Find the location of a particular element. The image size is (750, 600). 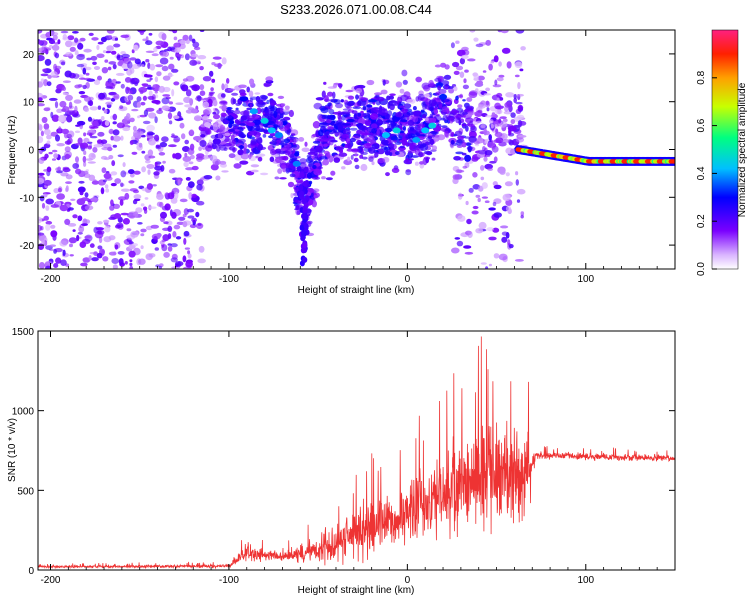

snr-y-tick-label: 500 is located at coordinates (25, 491).